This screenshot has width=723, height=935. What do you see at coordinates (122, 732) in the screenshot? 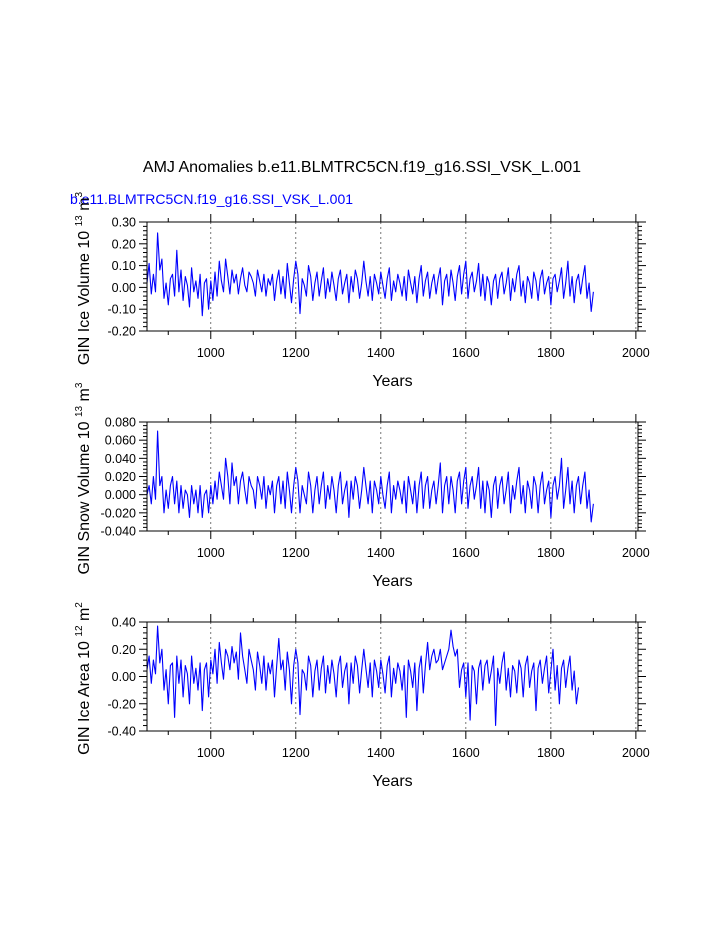
I see `y-tick-label: -0.40` at bounding box center [122, 732].